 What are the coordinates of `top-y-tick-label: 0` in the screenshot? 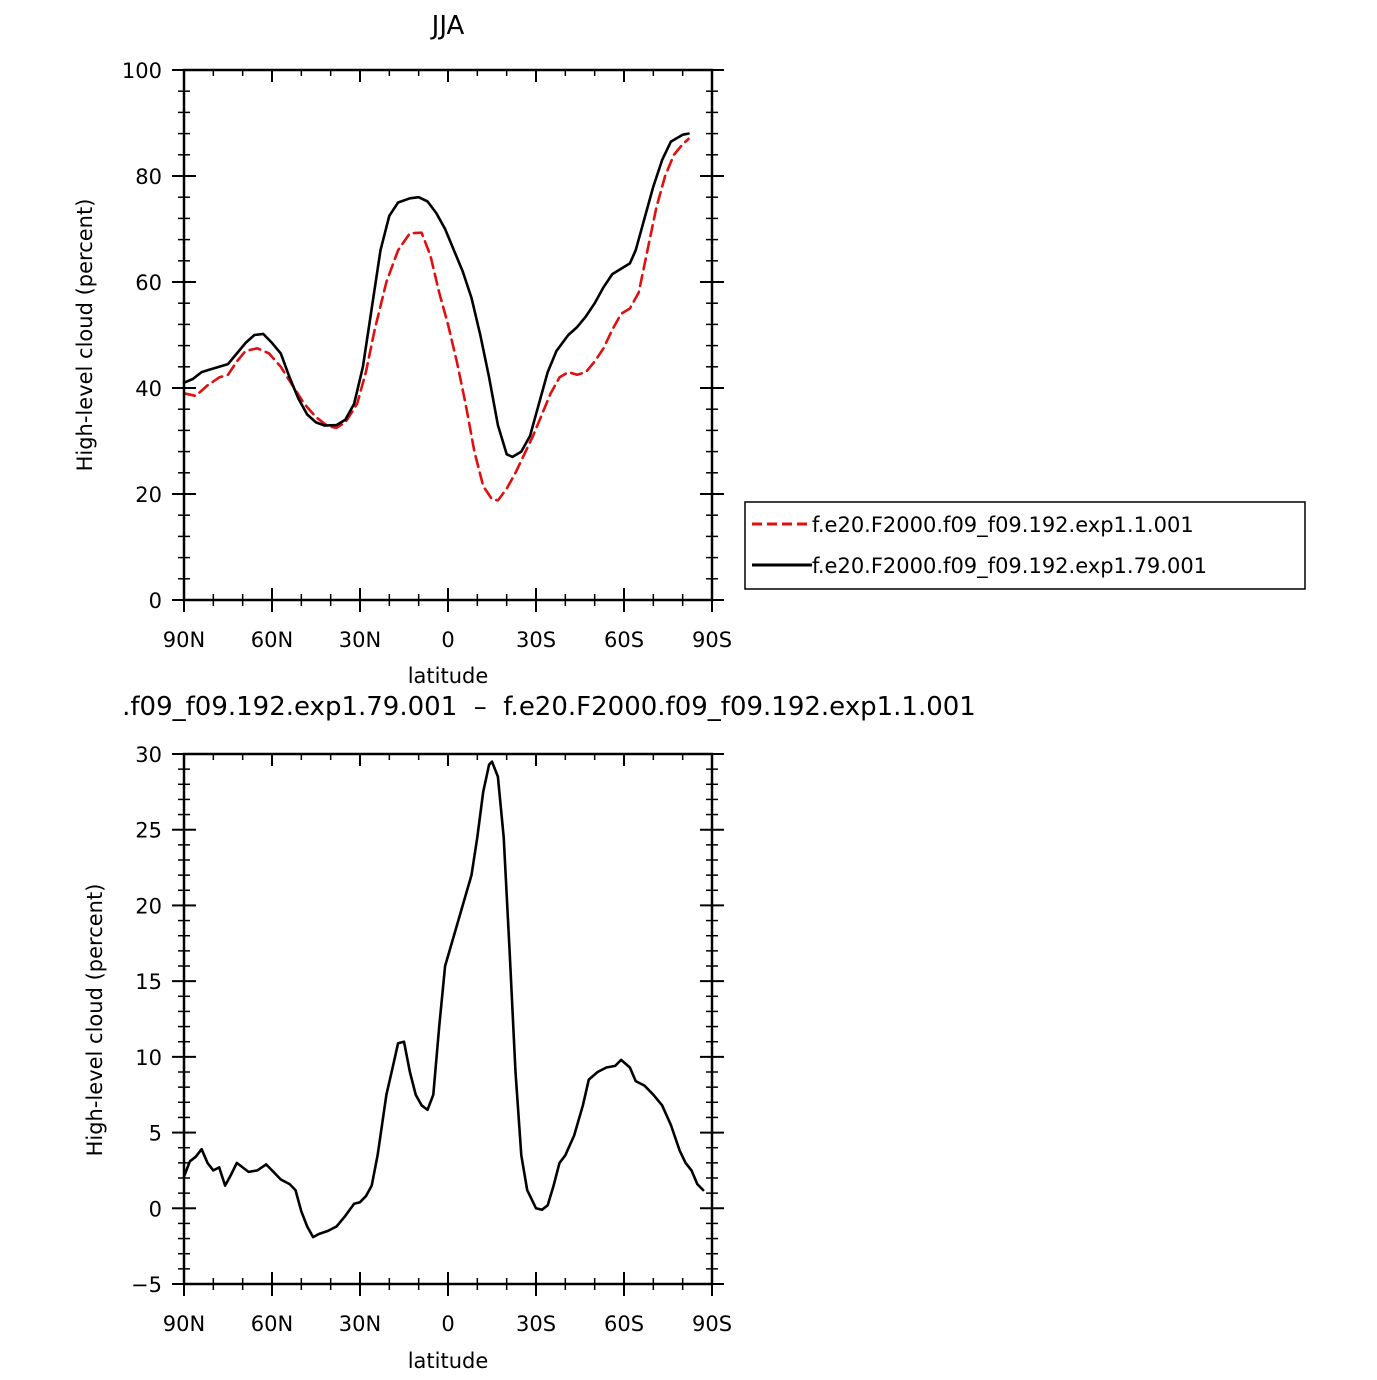 It's located at (155, 601).